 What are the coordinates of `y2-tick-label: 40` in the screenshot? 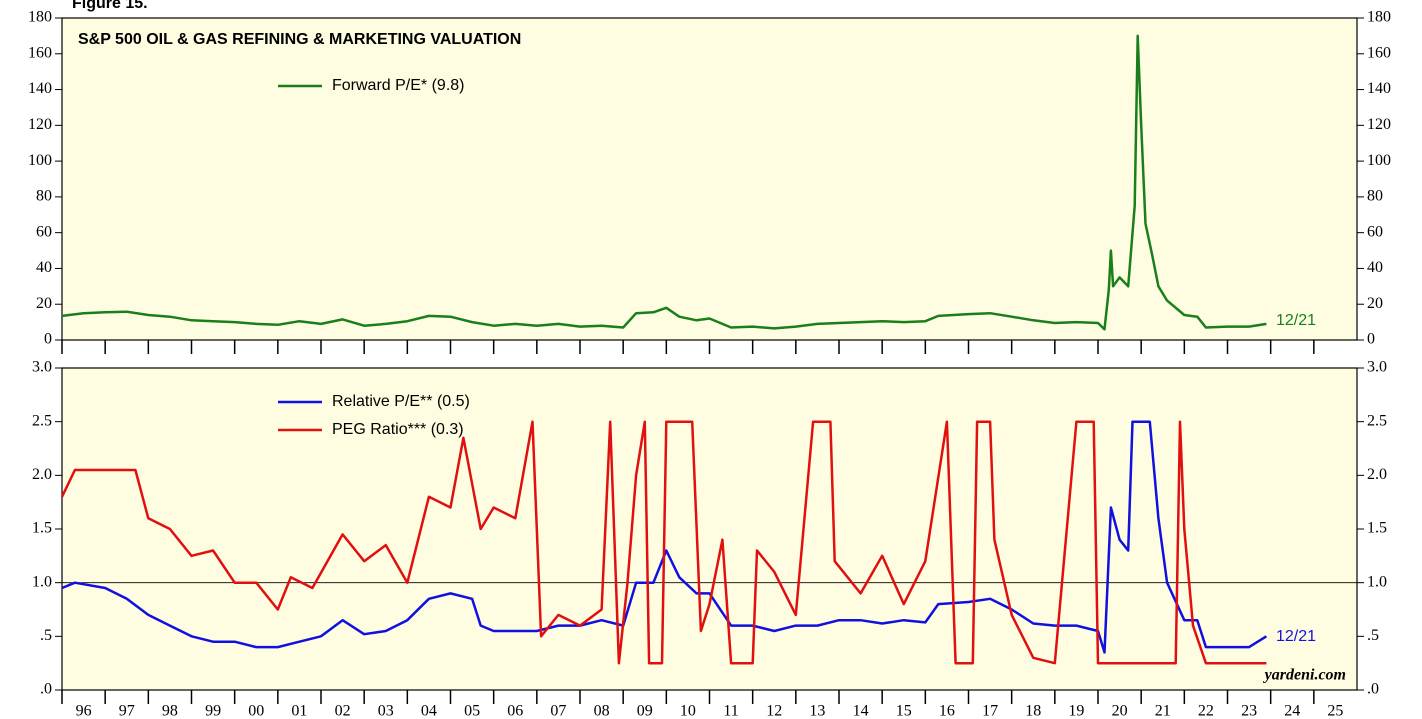 It's located at (1375, 267).